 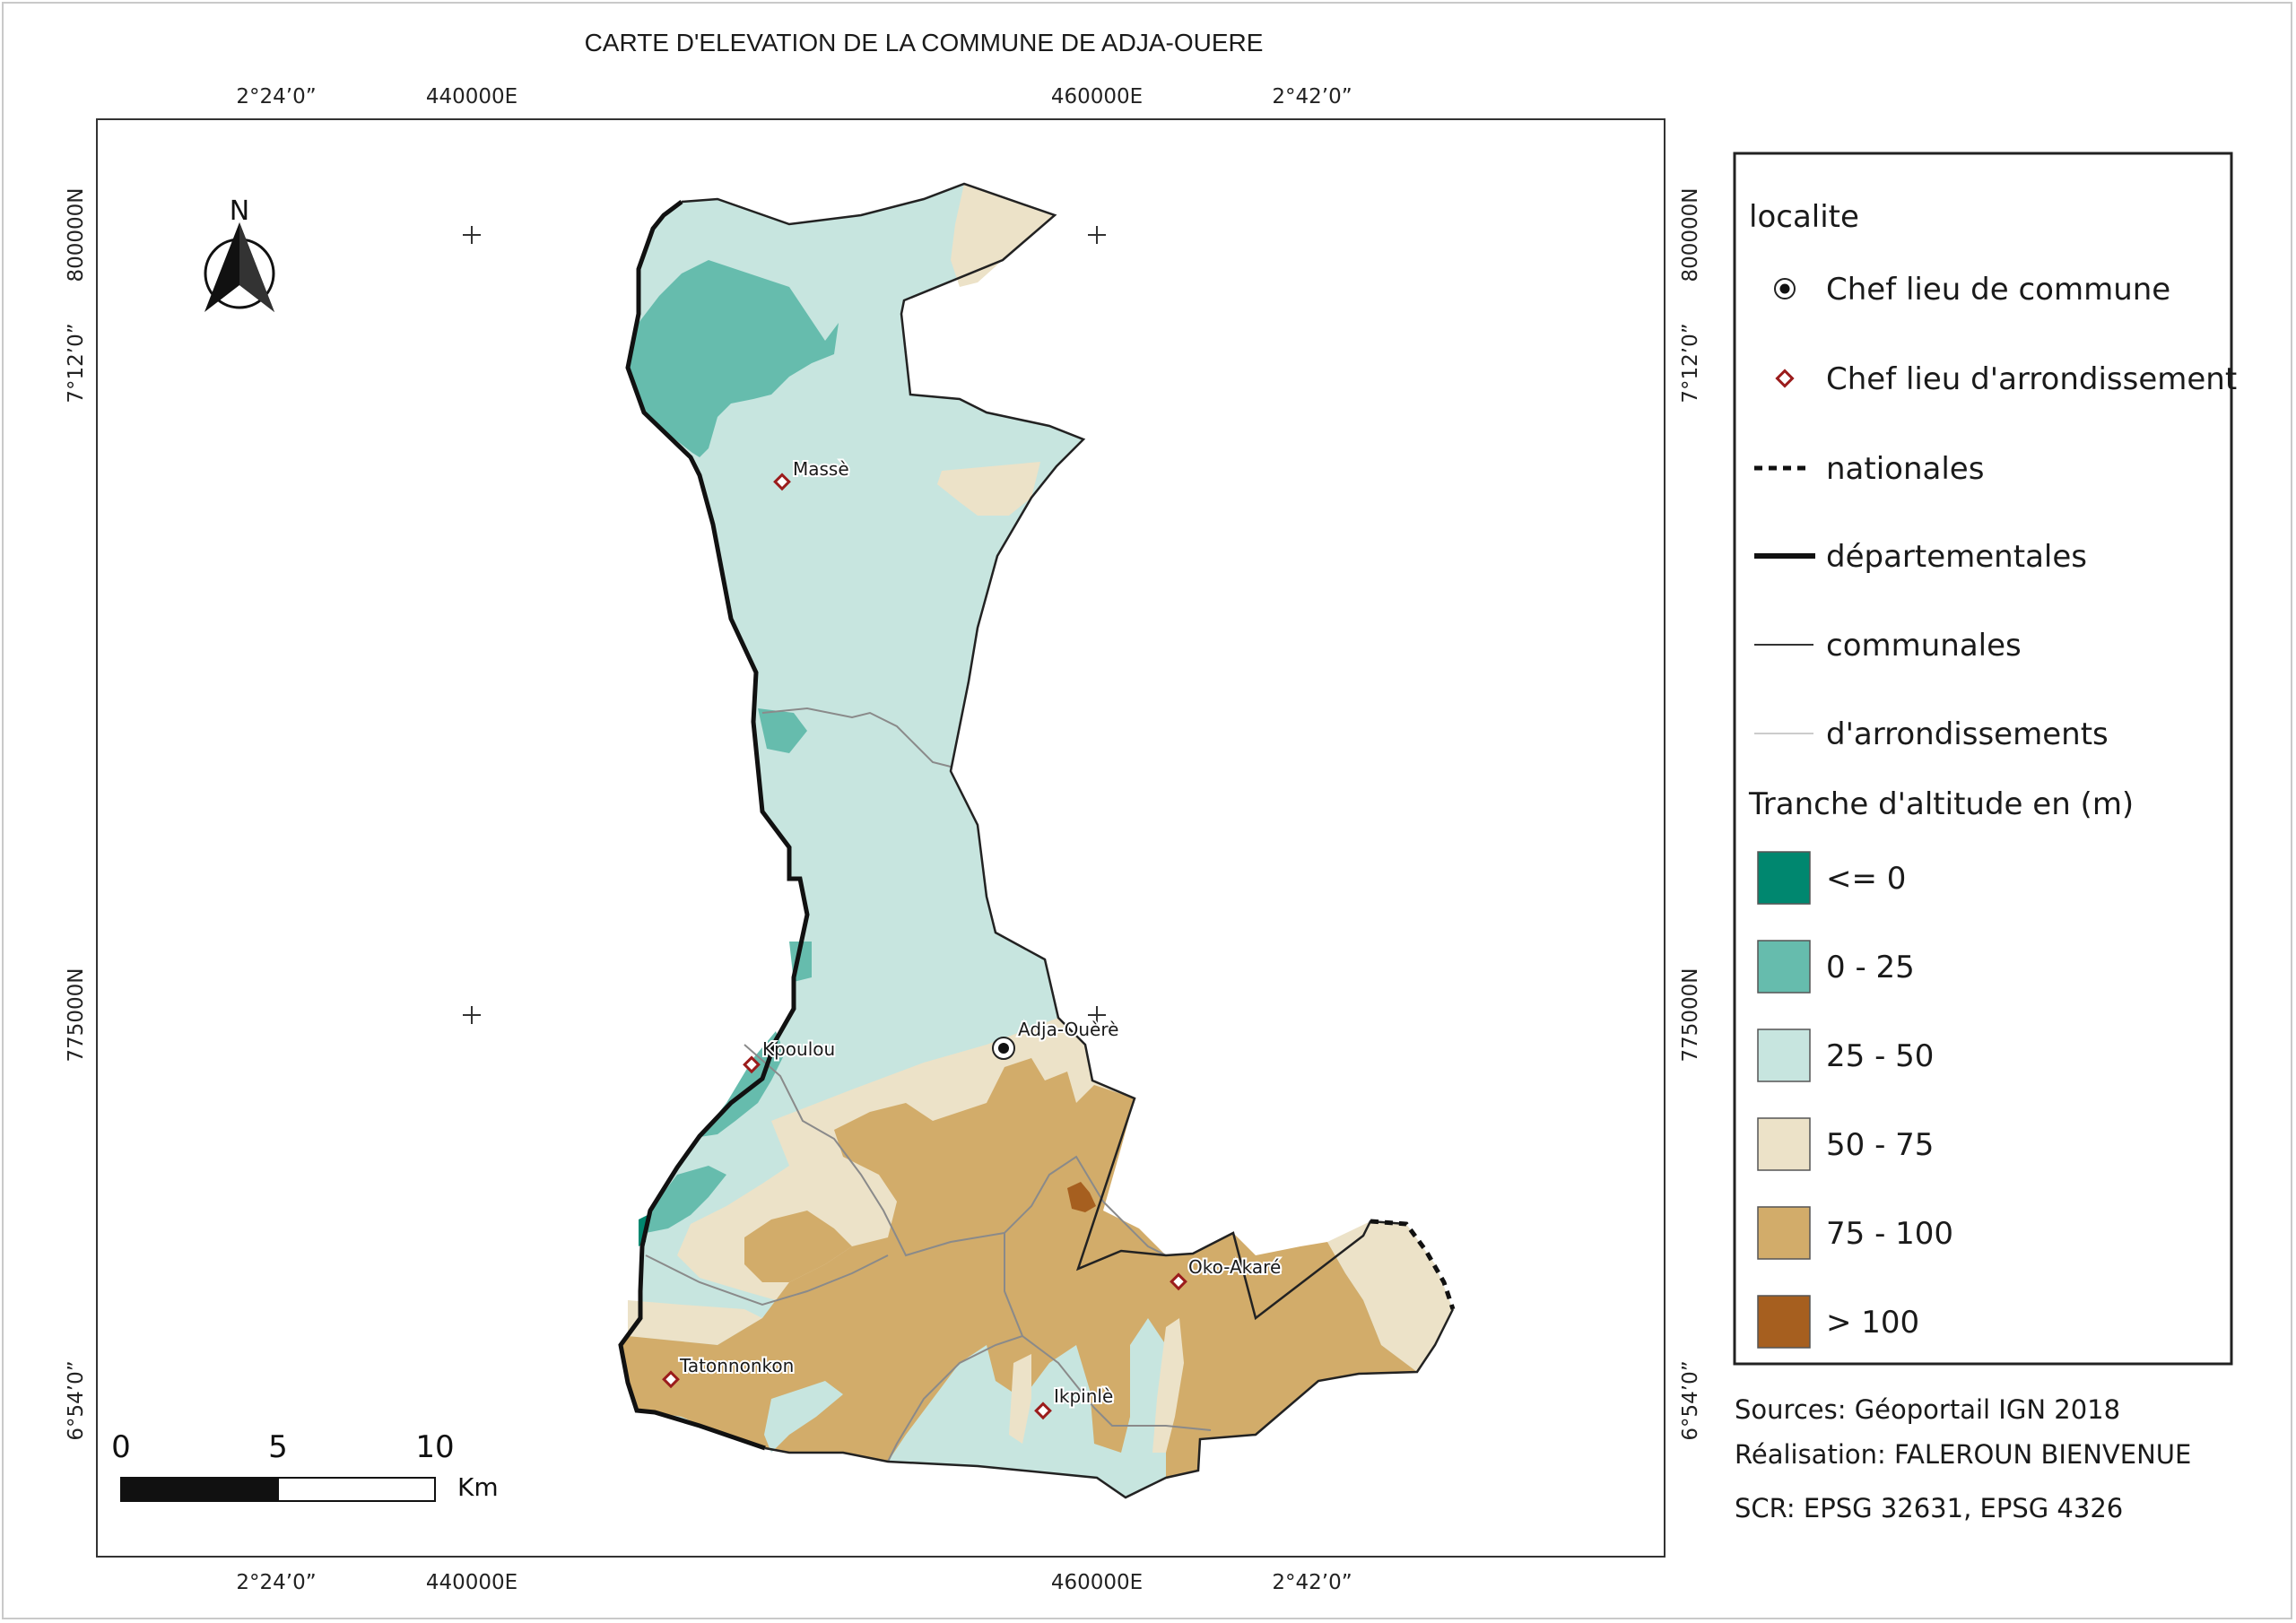 I want to click on arrondissement-boundaries, so click(x=928, y=1084).